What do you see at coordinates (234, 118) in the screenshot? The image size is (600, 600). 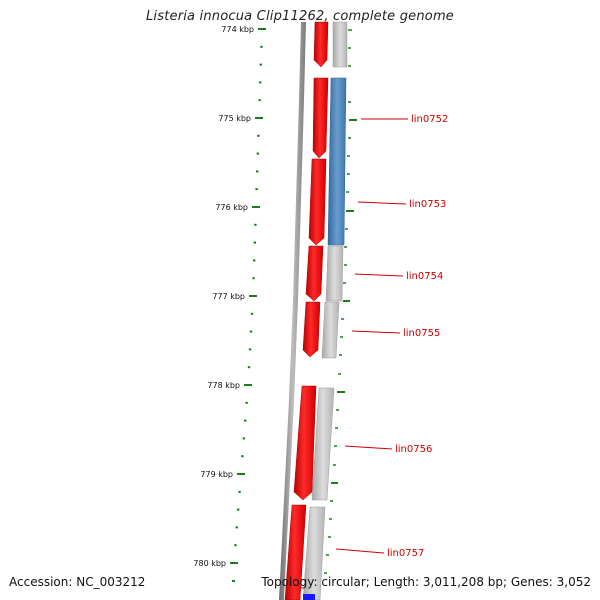 I see `tick-label: 775 kbp` at bounding box center [234, 118].